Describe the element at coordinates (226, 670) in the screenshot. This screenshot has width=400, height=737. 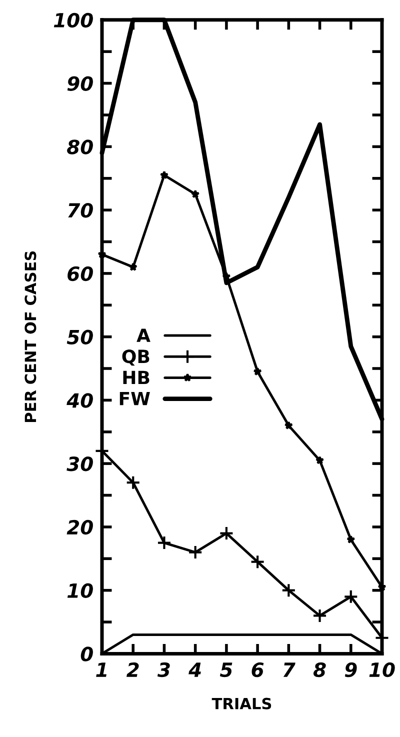
I see `x-tick-label: 5` at that location.